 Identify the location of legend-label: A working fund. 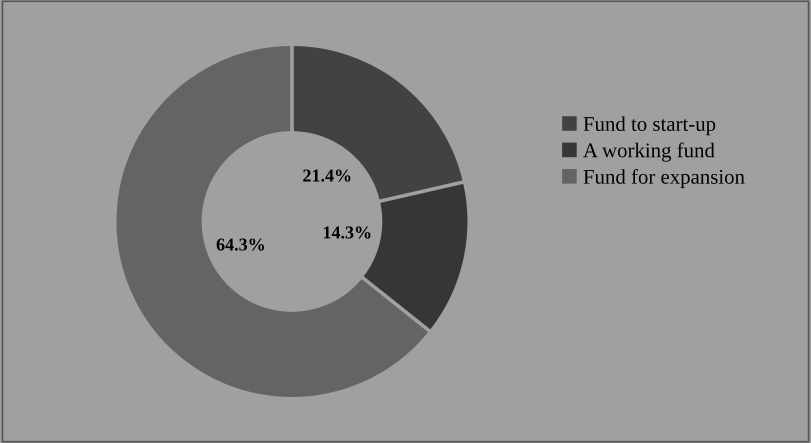
(649, 152).